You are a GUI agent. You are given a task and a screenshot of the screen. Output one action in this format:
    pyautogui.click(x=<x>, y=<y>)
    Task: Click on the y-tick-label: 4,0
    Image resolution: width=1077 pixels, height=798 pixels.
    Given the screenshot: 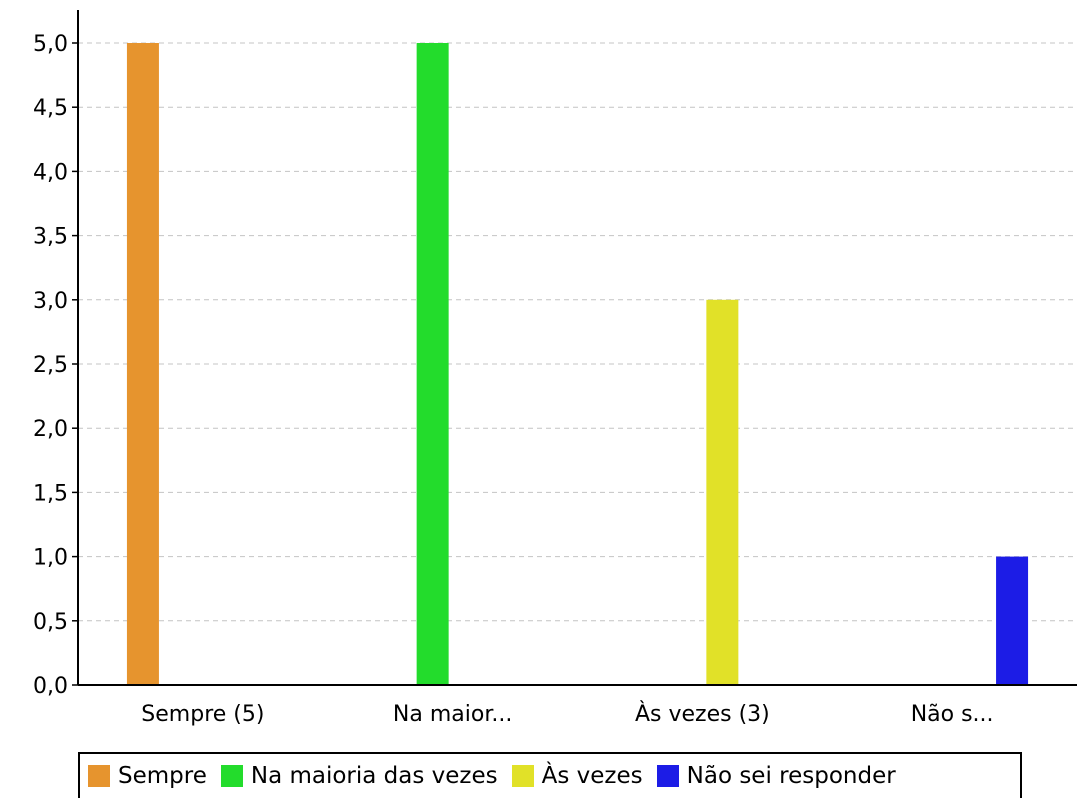 What is the action you would take?
    pyautogui.click(x=50, y=172)
    